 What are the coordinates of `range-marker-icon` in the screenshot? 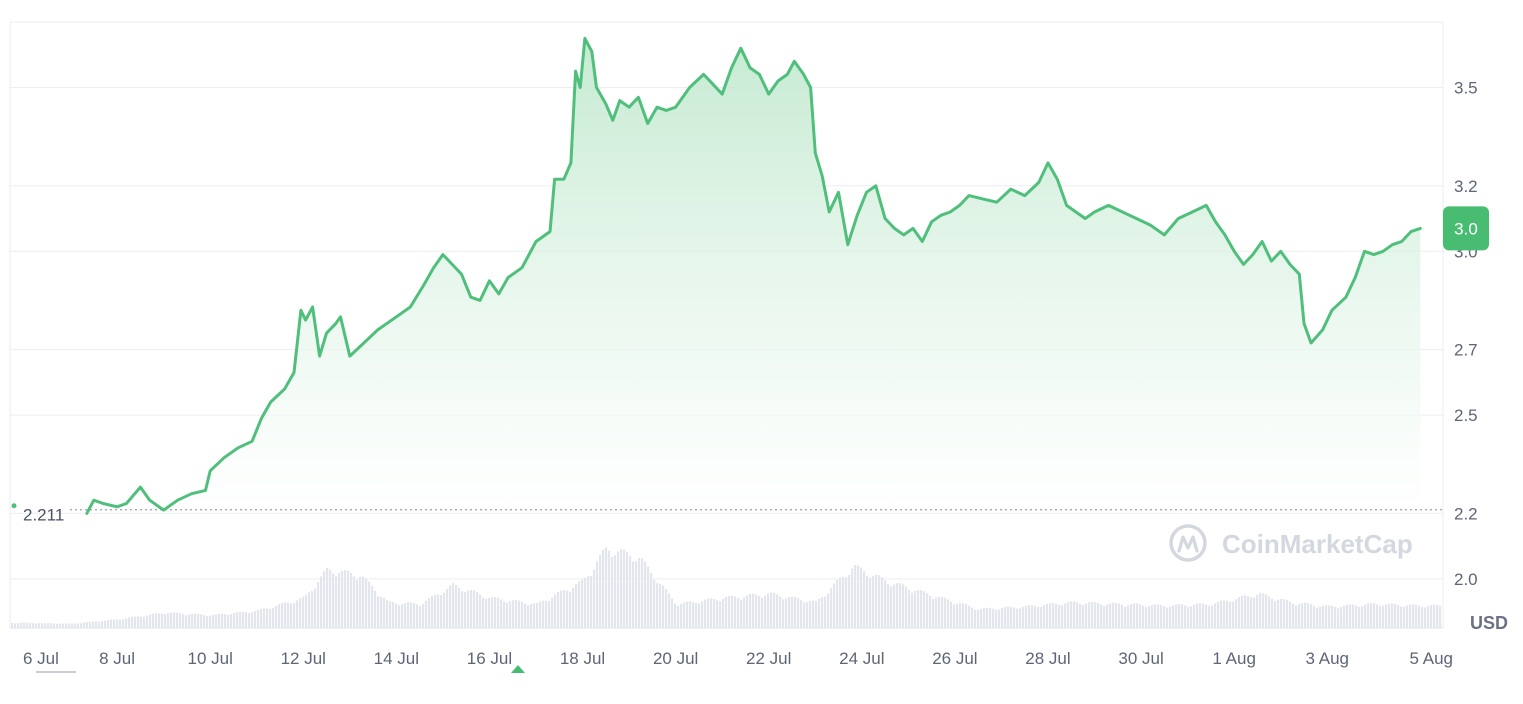 It's located at (518, 669).